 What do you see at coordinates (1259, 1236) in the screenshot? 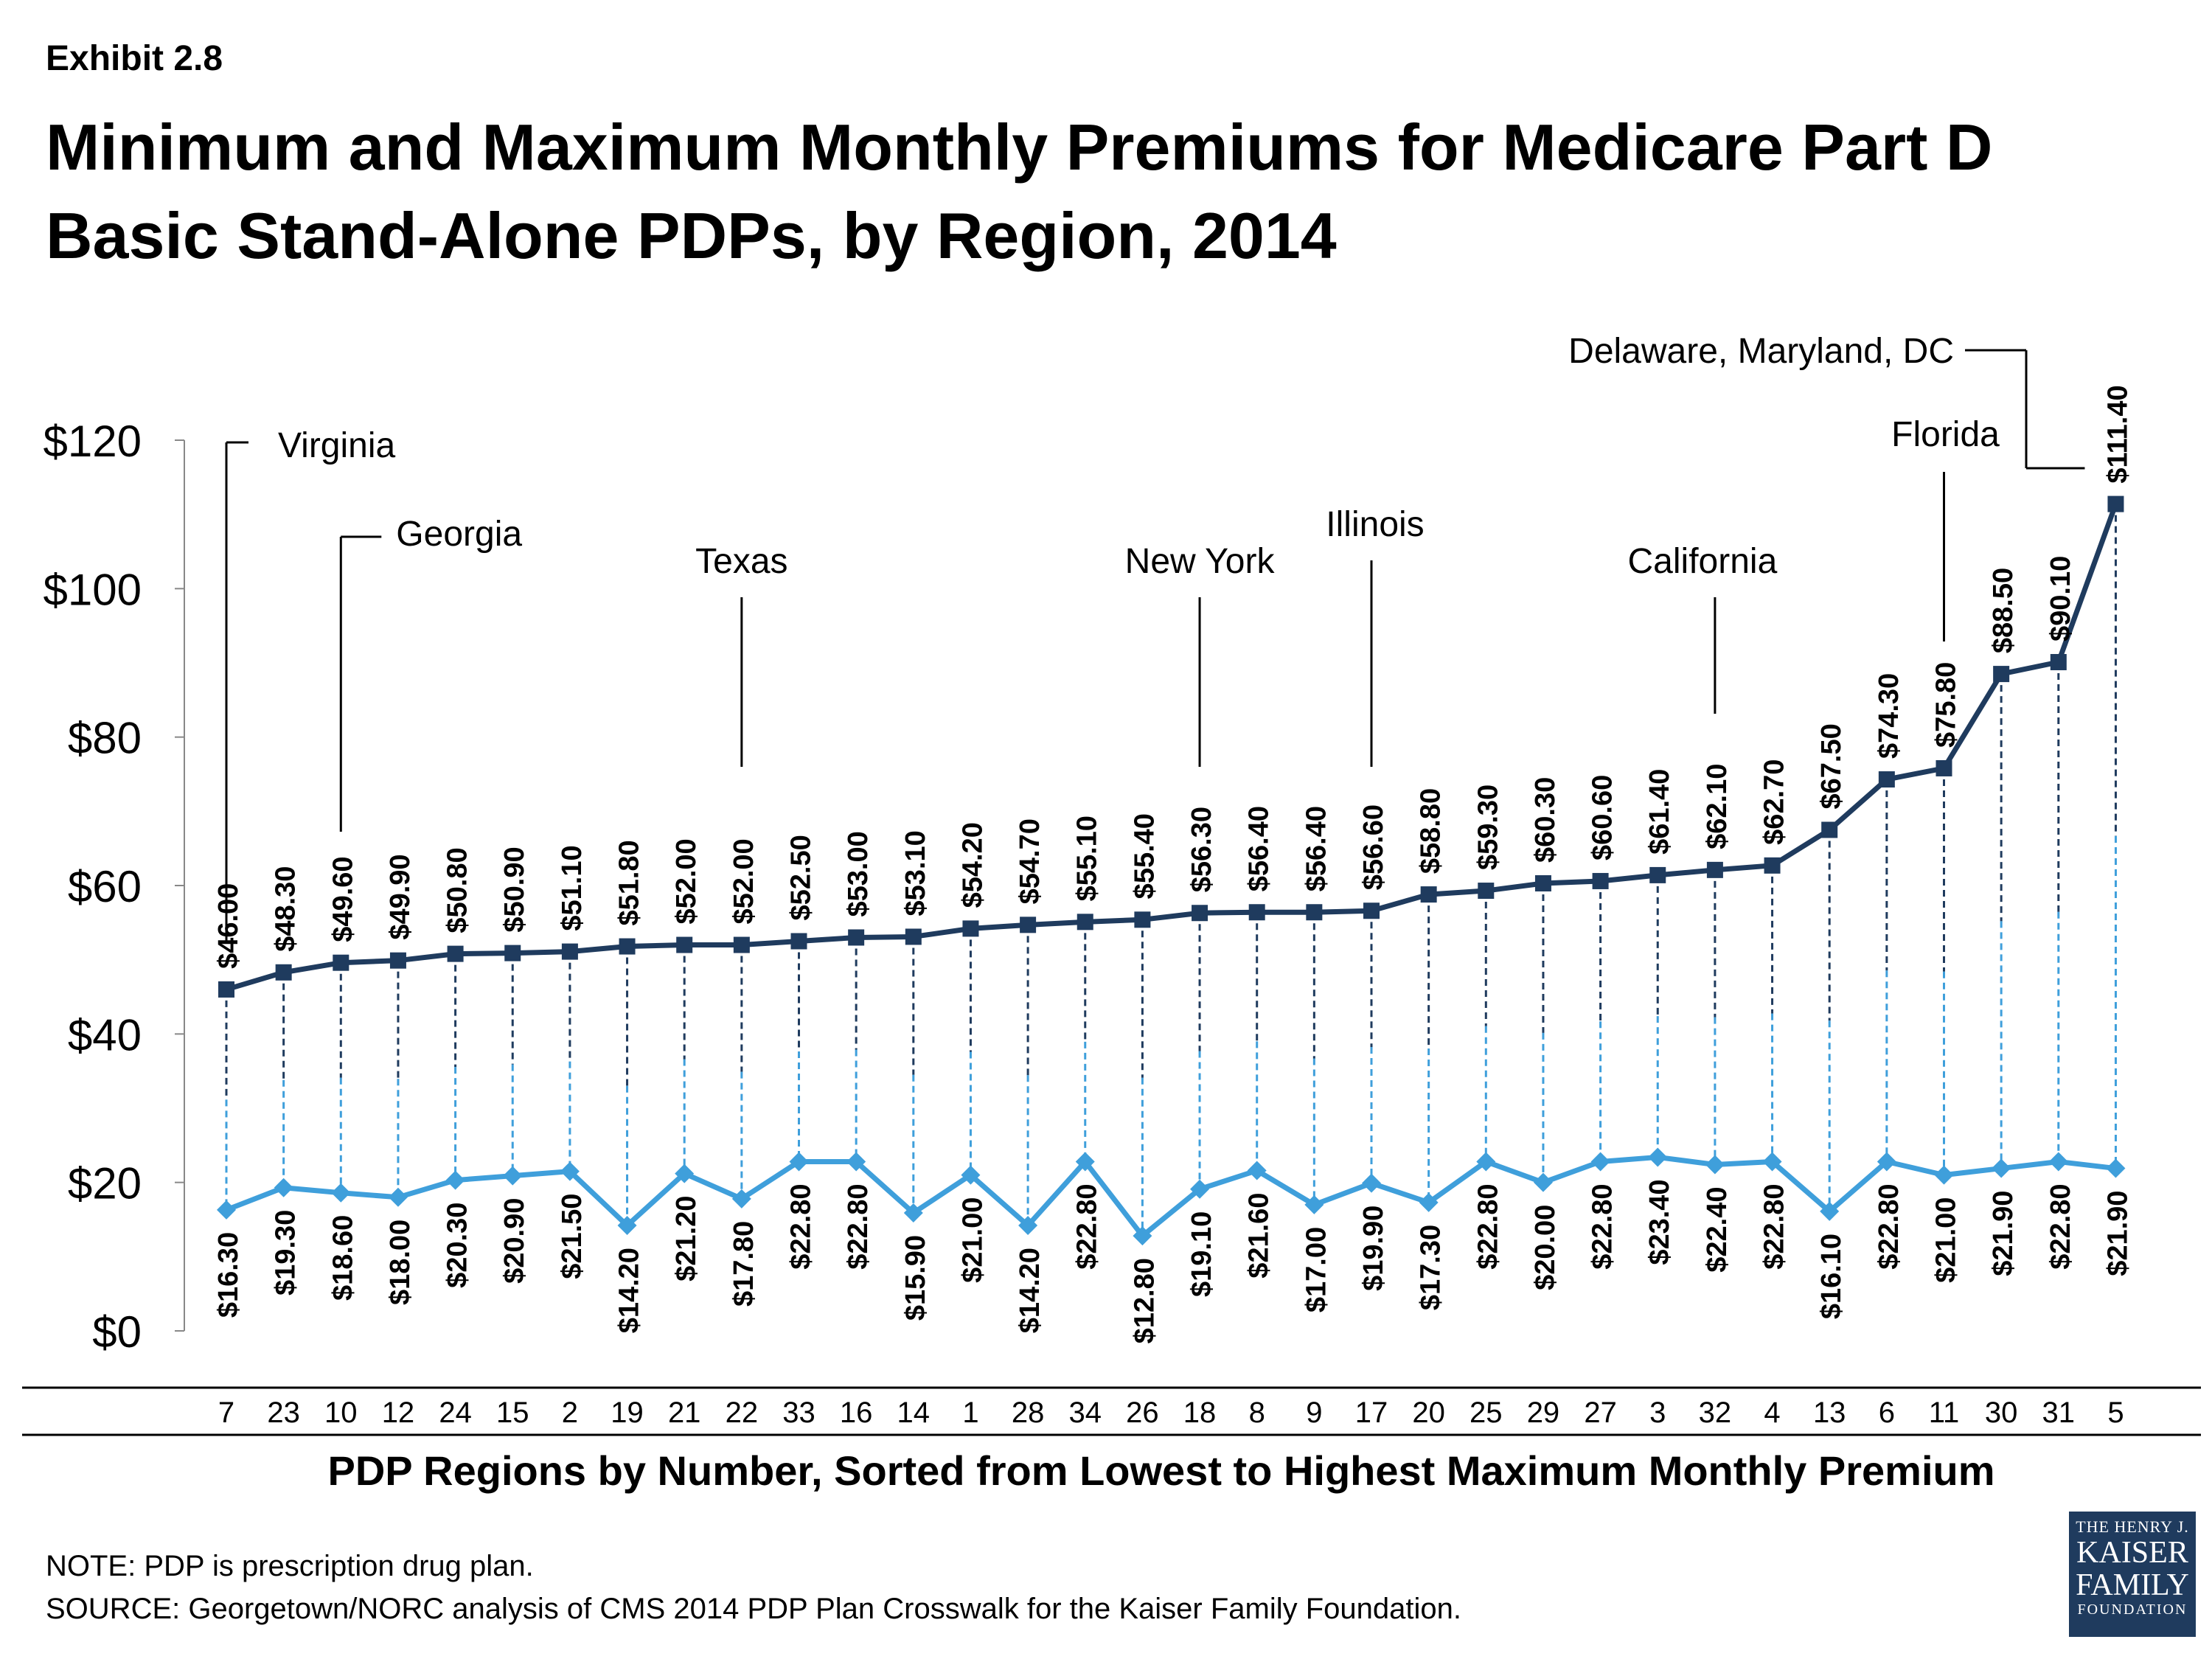
I see `min-premium-data-label: $21.60` at bounding box center [1259, 1236].